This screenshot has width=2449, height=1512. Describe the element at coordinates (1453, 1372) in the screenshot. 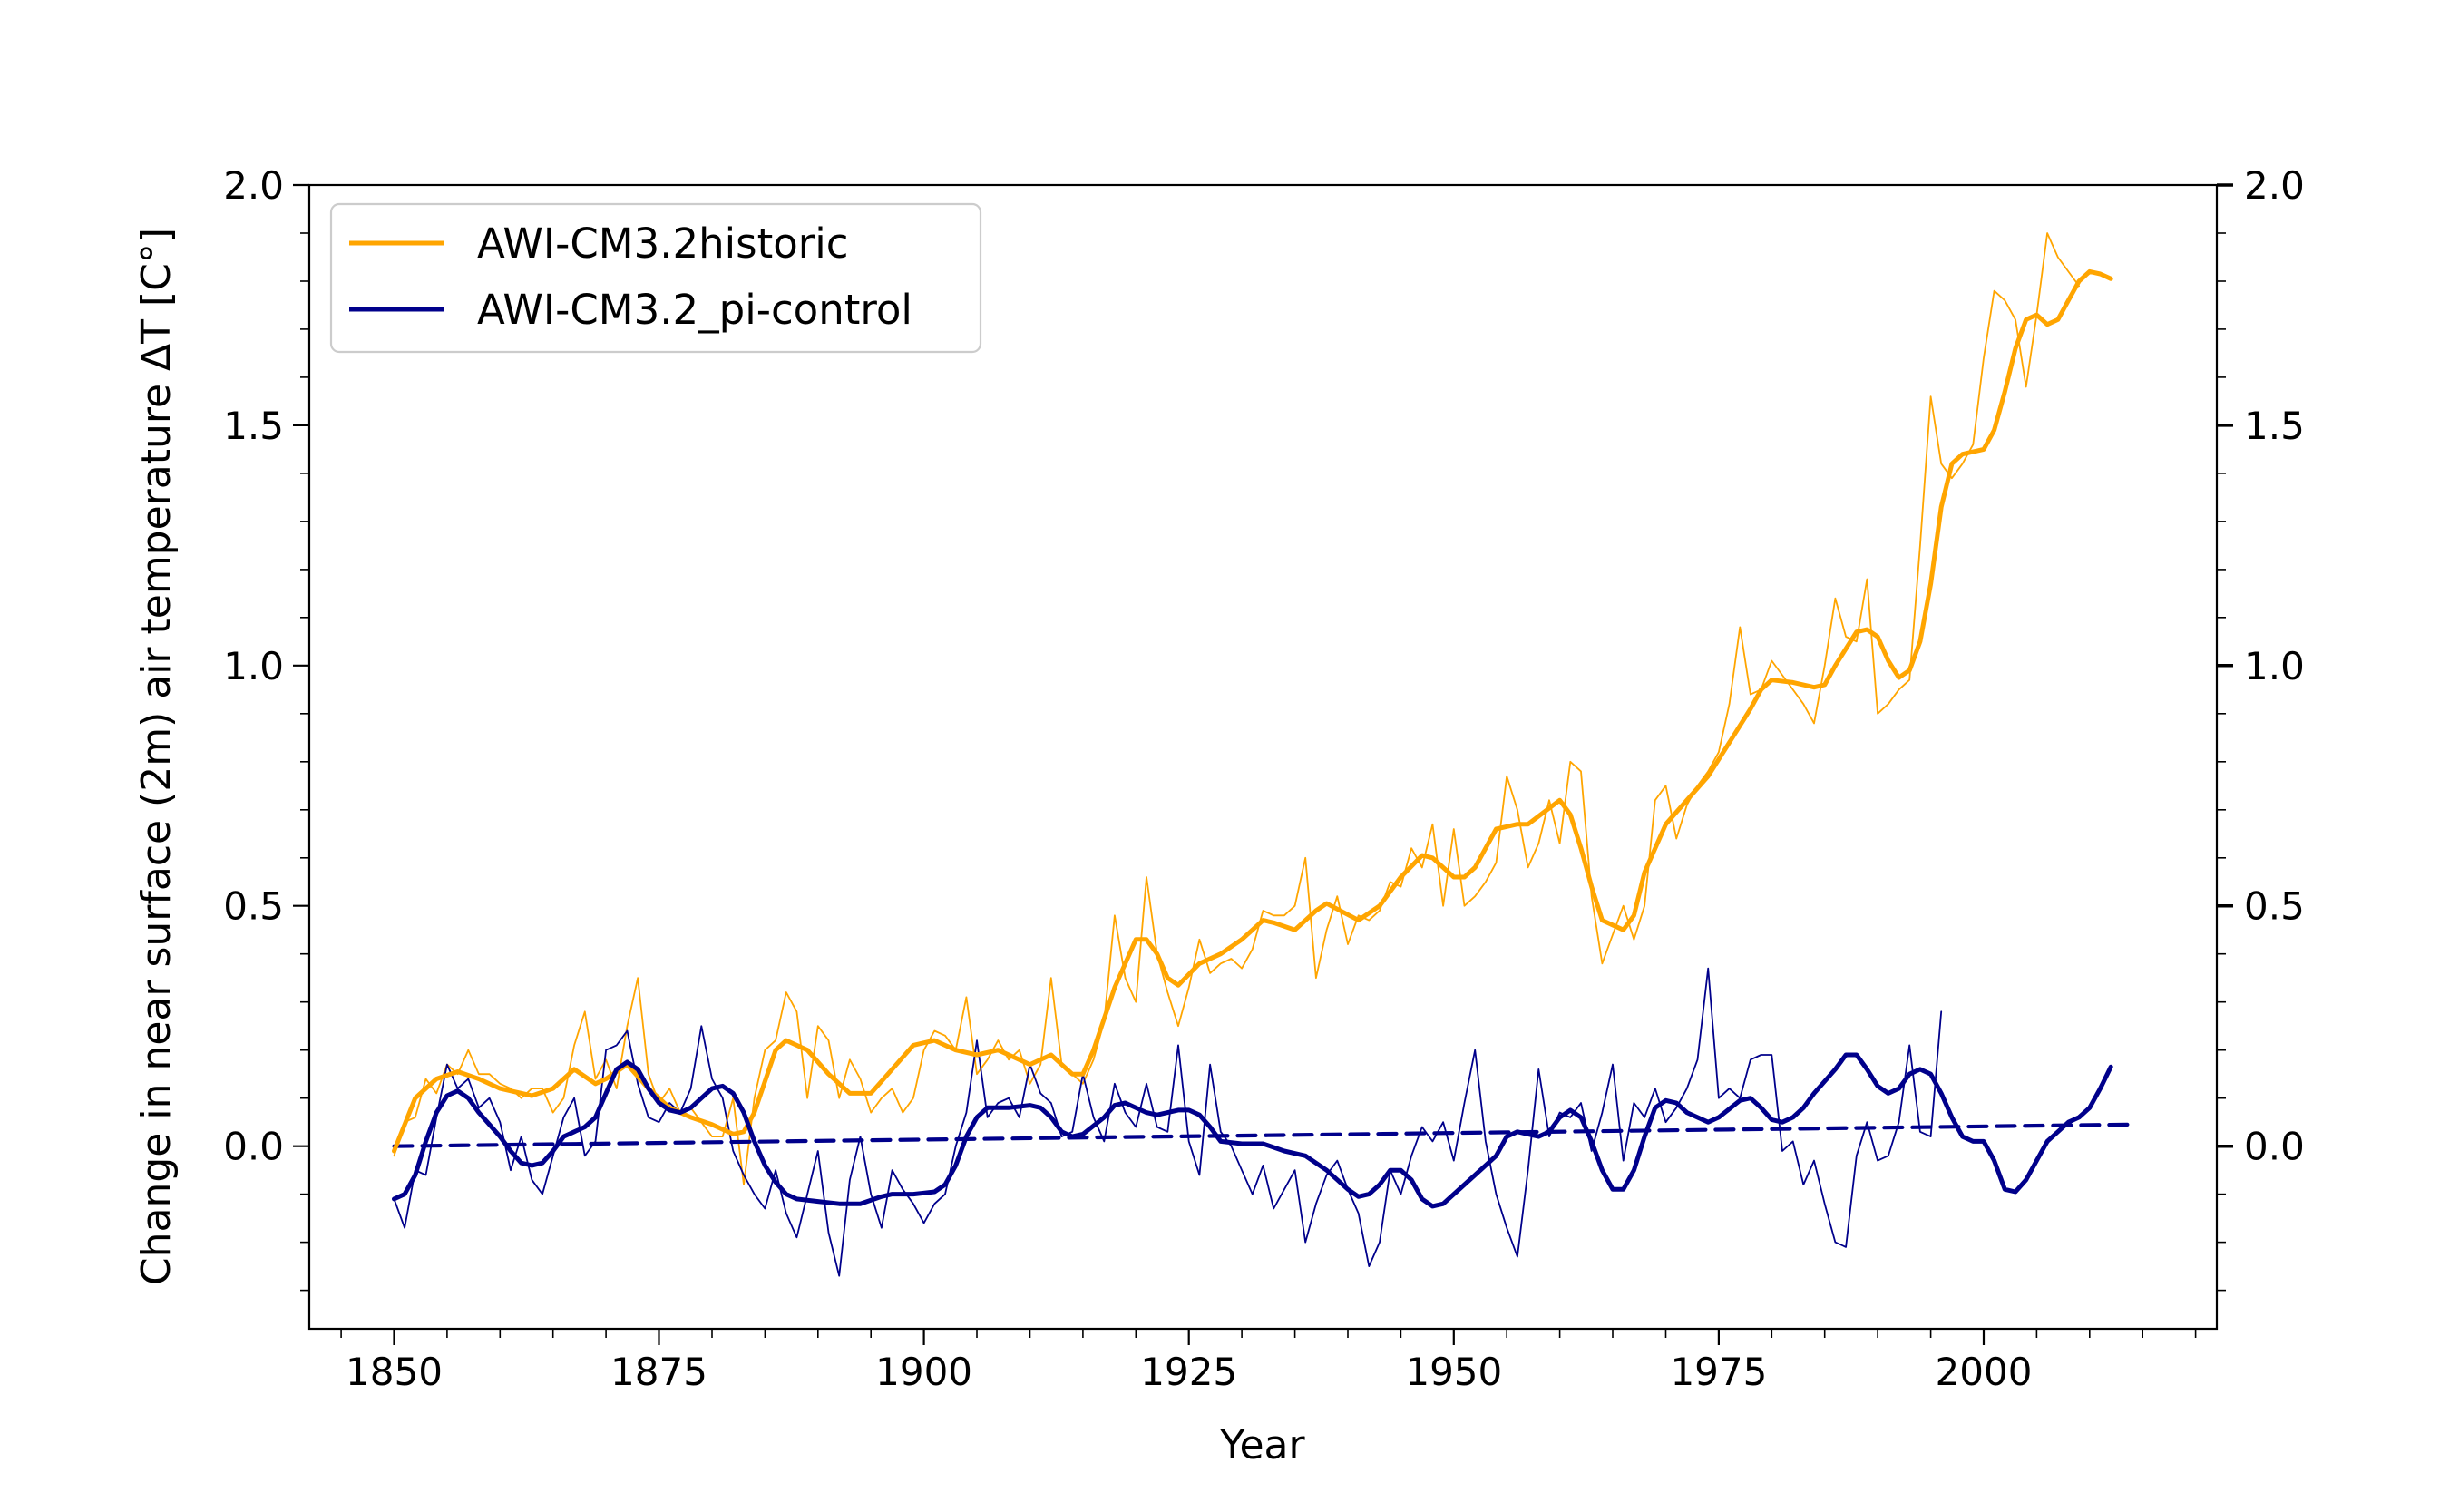

I see `x-tick-label: 1950` at that location.